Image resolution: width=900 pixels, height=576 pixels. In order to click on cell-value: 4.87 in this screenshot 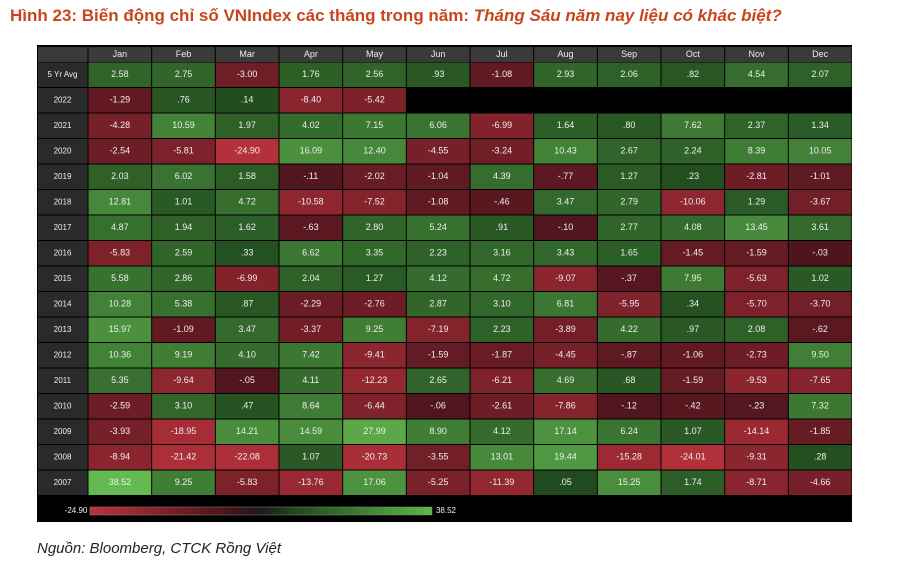, I will do `click(120, 227)`.